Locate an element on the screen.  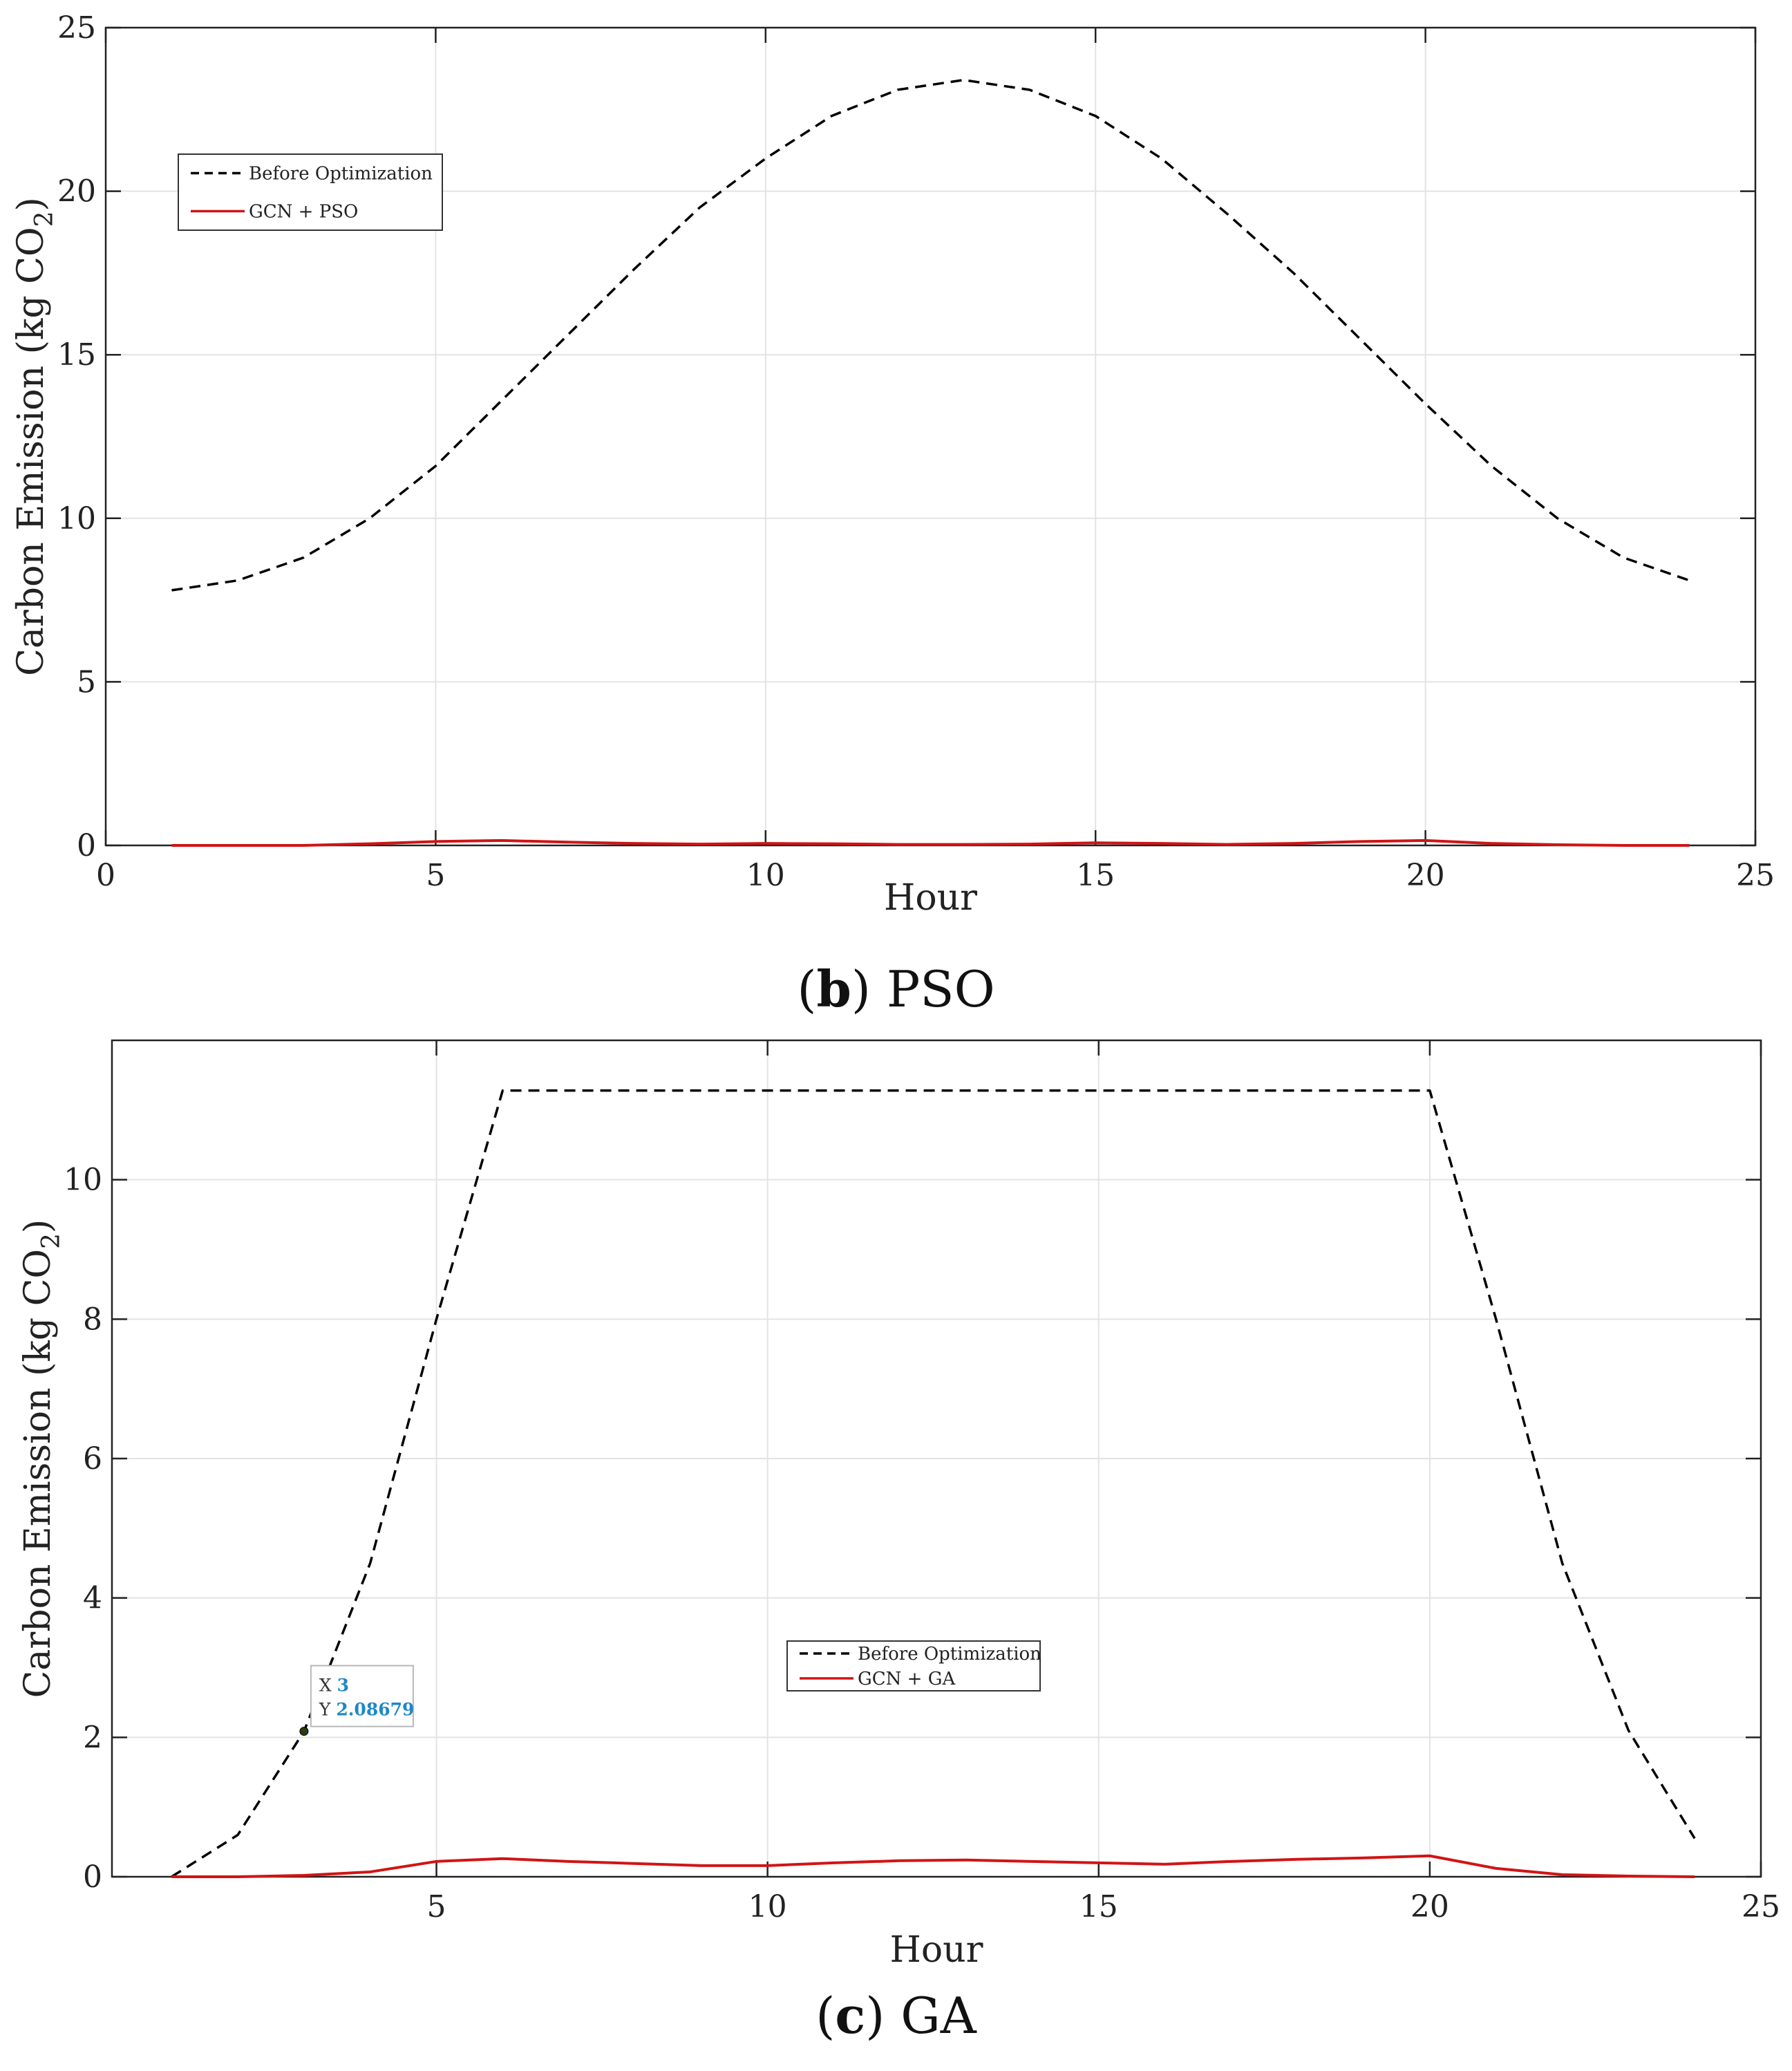
y-tick-label: 8 is located at coordinates (92, 1319).